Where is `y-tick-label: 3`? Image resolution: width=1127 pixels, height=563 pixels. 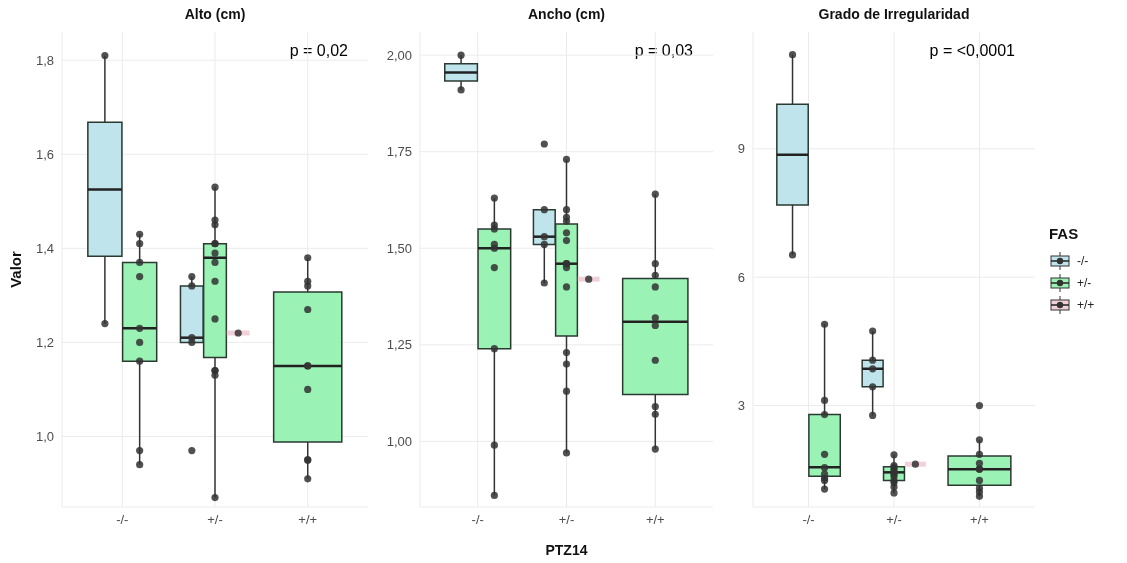
y-tick-label: 3 is located at coordinates (741, 406).